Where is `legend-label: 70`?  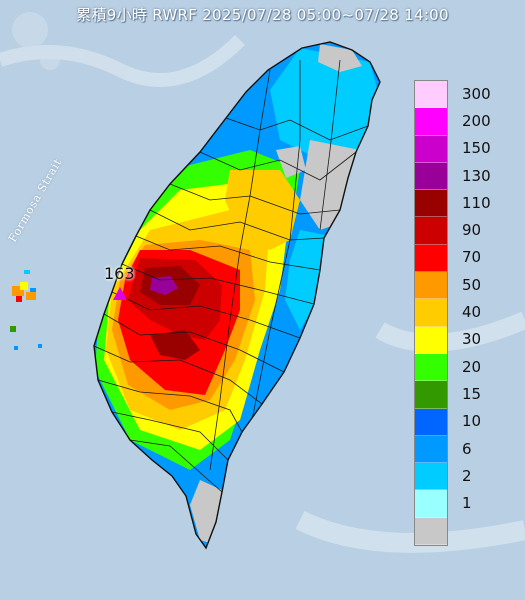
legend-label: 70 is located at coordinates (472, 257).